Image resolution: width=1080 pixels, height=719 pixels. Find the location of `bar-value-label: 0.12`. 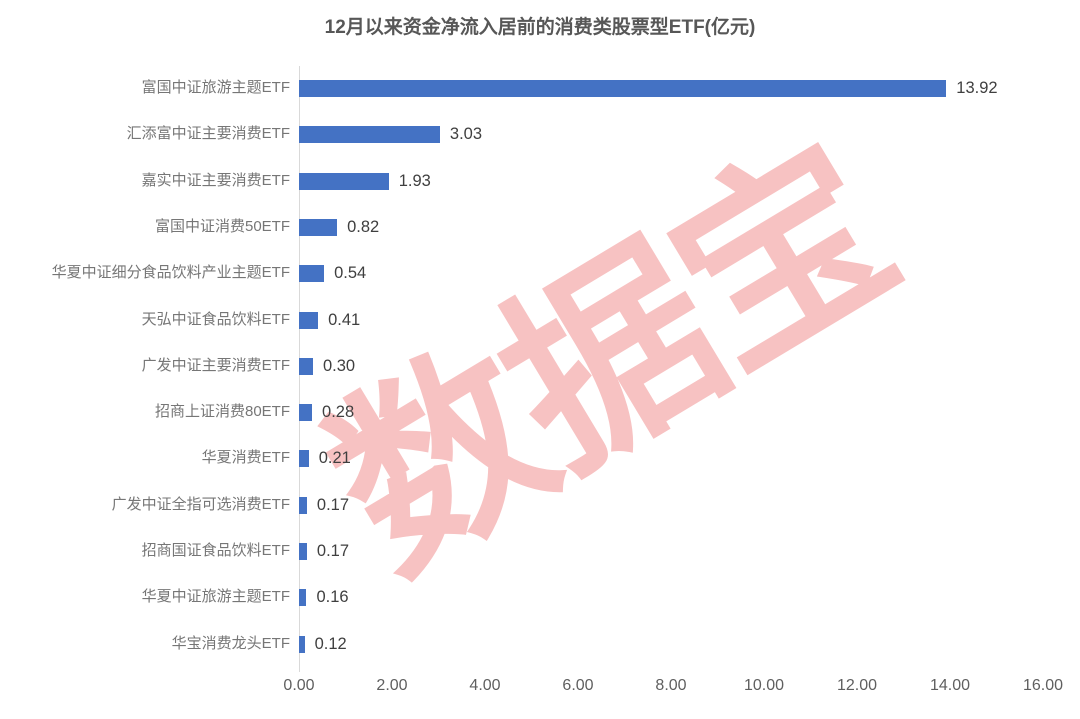

bar-value-label: 0.12 is located at coordinates (330, 643).